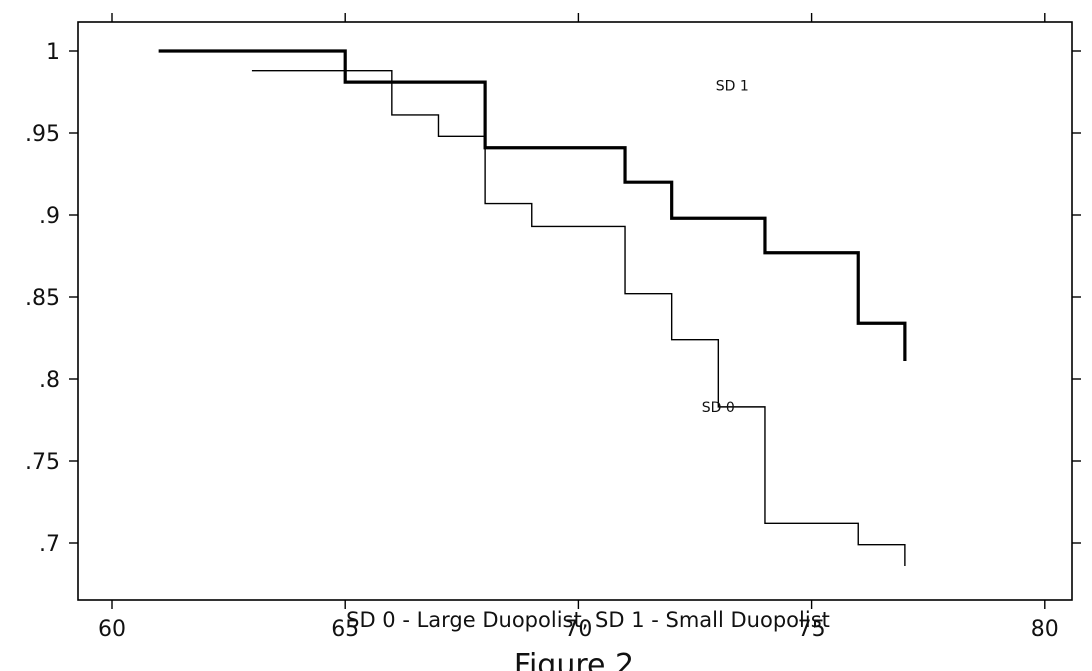 This screenshot has height=671, width=1092. I want to click on y-tick-label-1: 1, so click(53, 52).